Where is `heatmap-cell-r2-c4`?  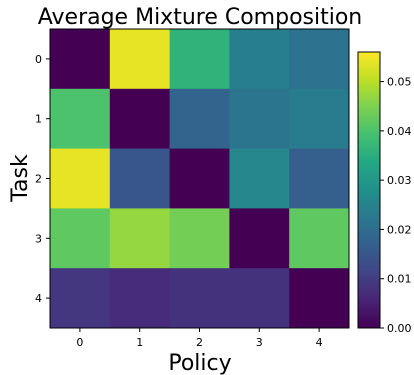
heatmap-cell-r2-c4 is located at coordinates (319, 178).